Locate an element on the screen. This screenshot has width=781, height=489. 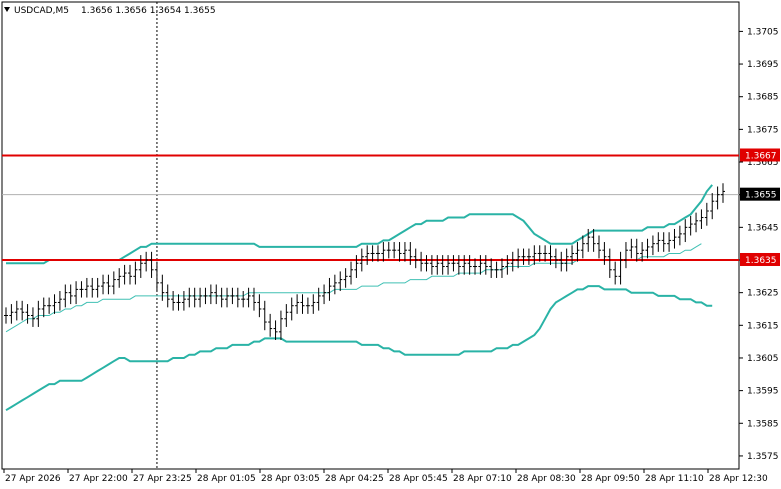
y-tick-label: 1.3605 is located at coordinates (763, 359).